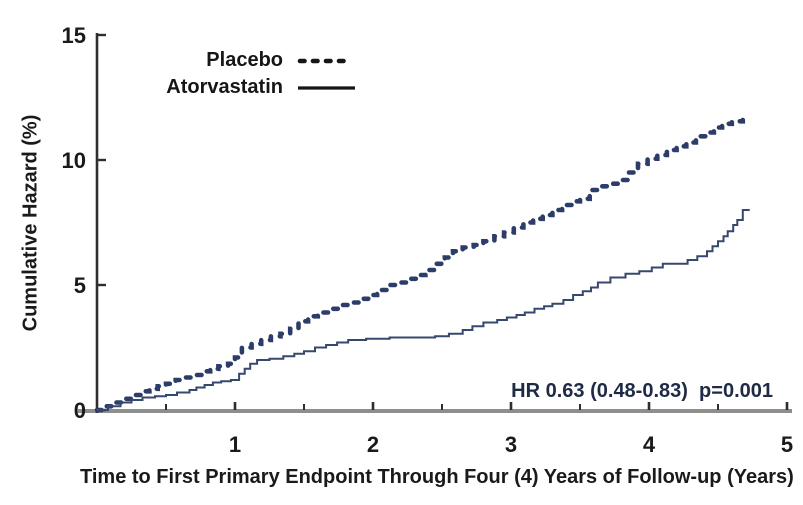  Describe the element at coordinates (235, 444) in the screenshot. I see `x-tick-label: 1` at that location.